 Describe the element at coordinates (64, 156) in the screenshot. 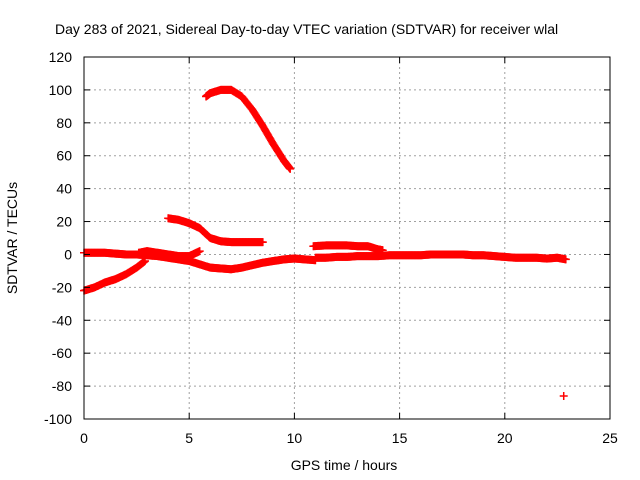

I see `y-tick-label: 60` at that location.